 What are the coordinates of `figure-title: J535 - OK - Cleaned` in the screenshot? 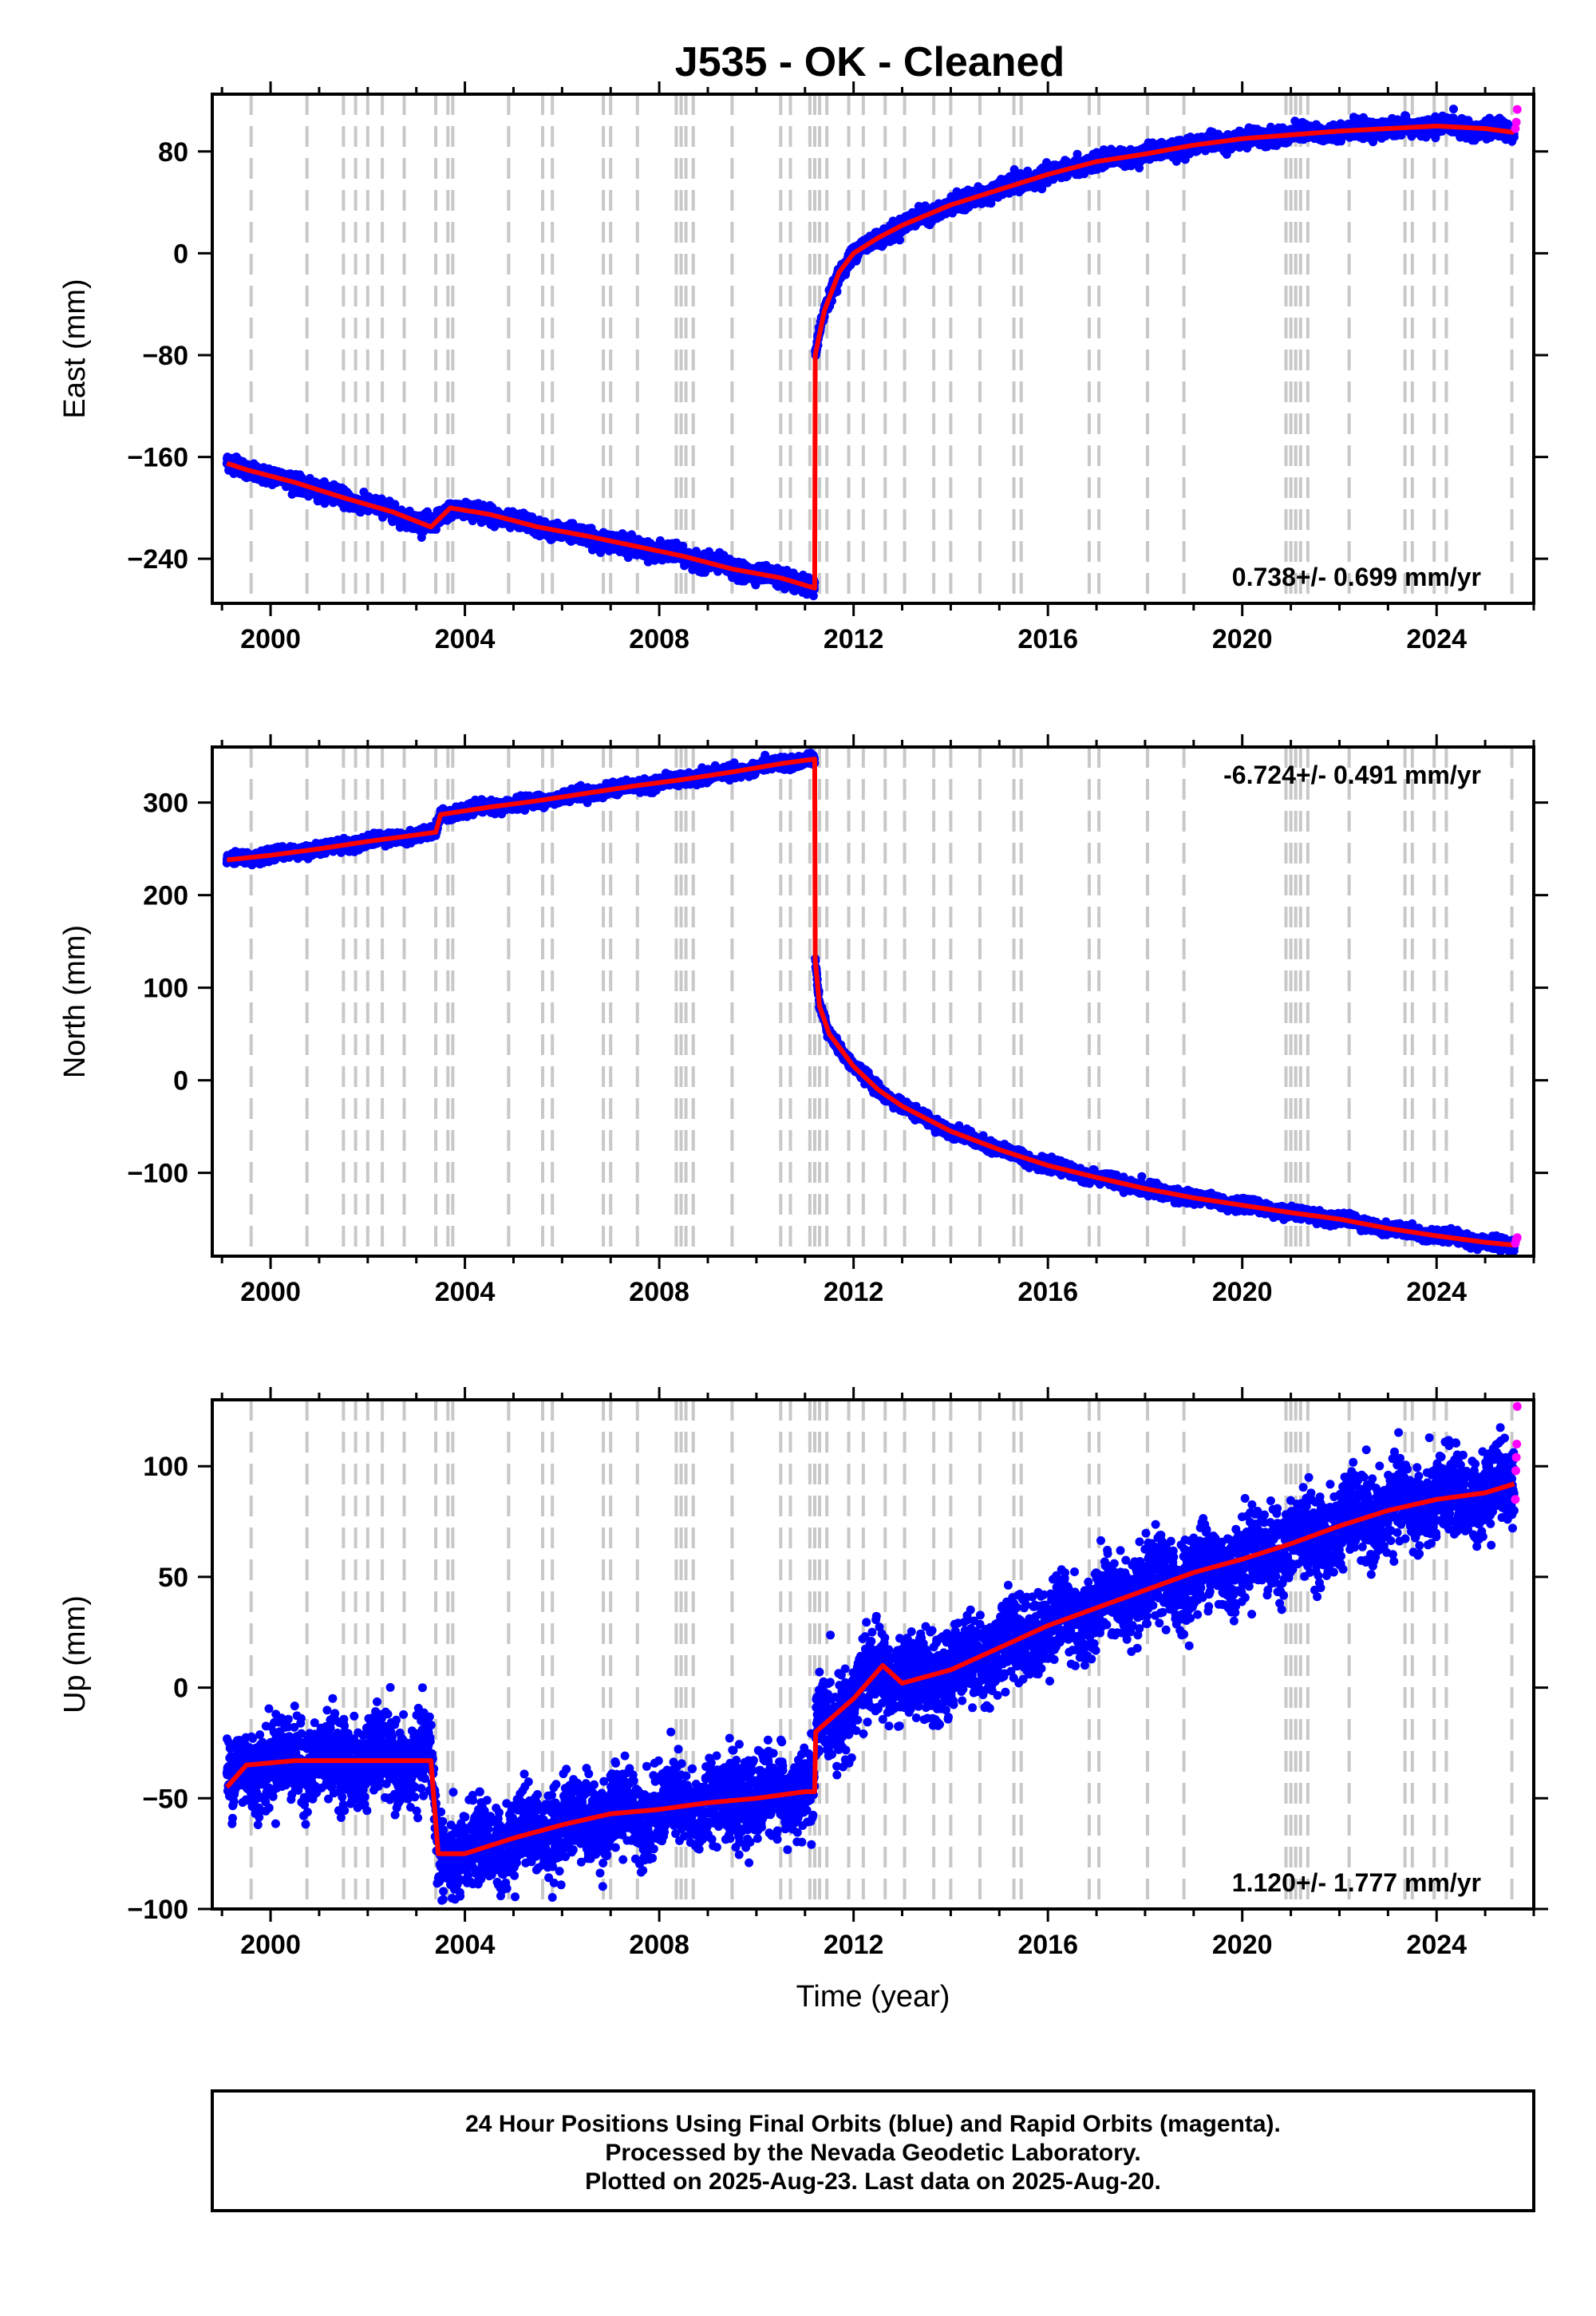 It's located at (870, 62).